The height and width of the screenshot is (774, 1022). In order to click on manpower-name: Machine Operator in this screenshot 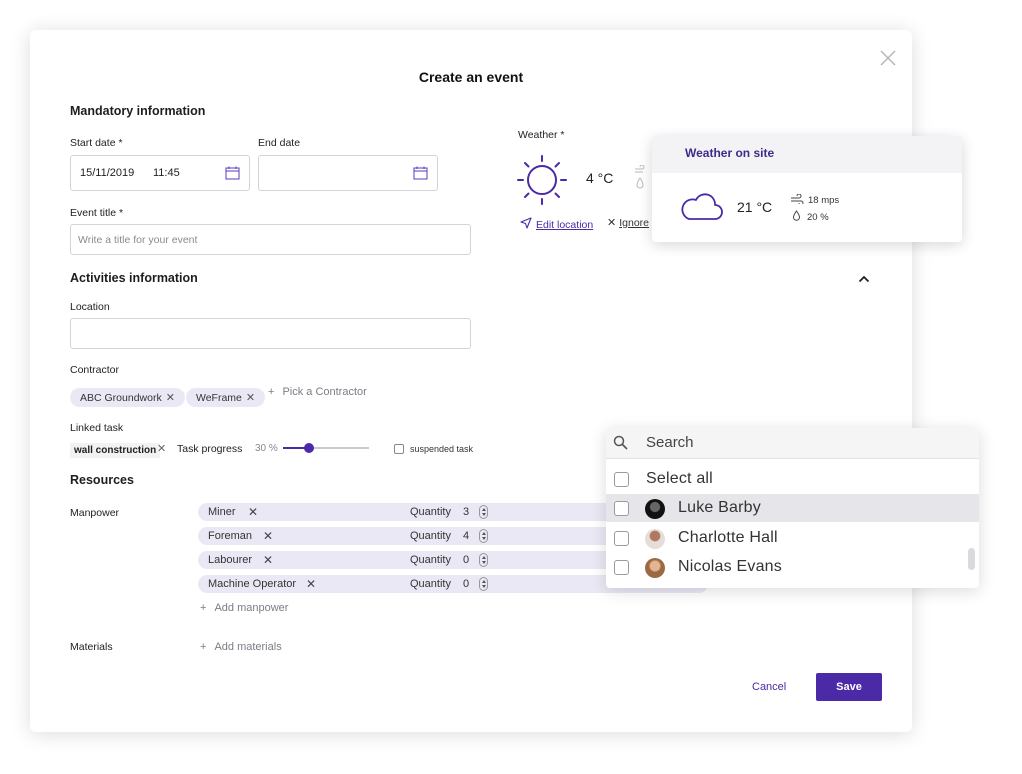, I will do `click(252, 584)`.